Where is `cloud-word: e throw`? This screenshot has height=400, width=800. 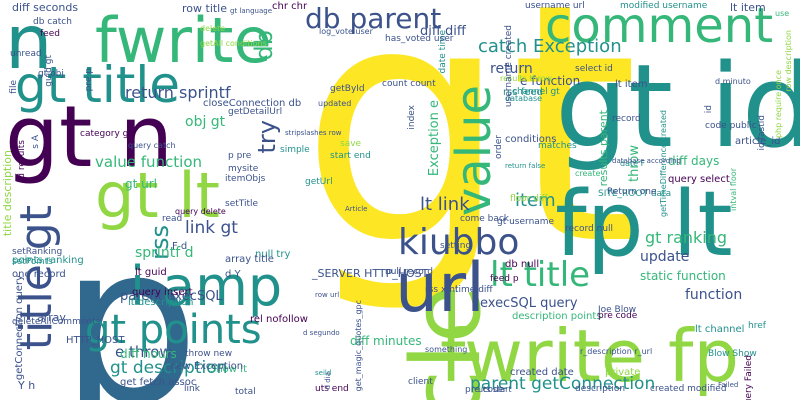 cloud-word: e throw is located at coordinates (143, 352).